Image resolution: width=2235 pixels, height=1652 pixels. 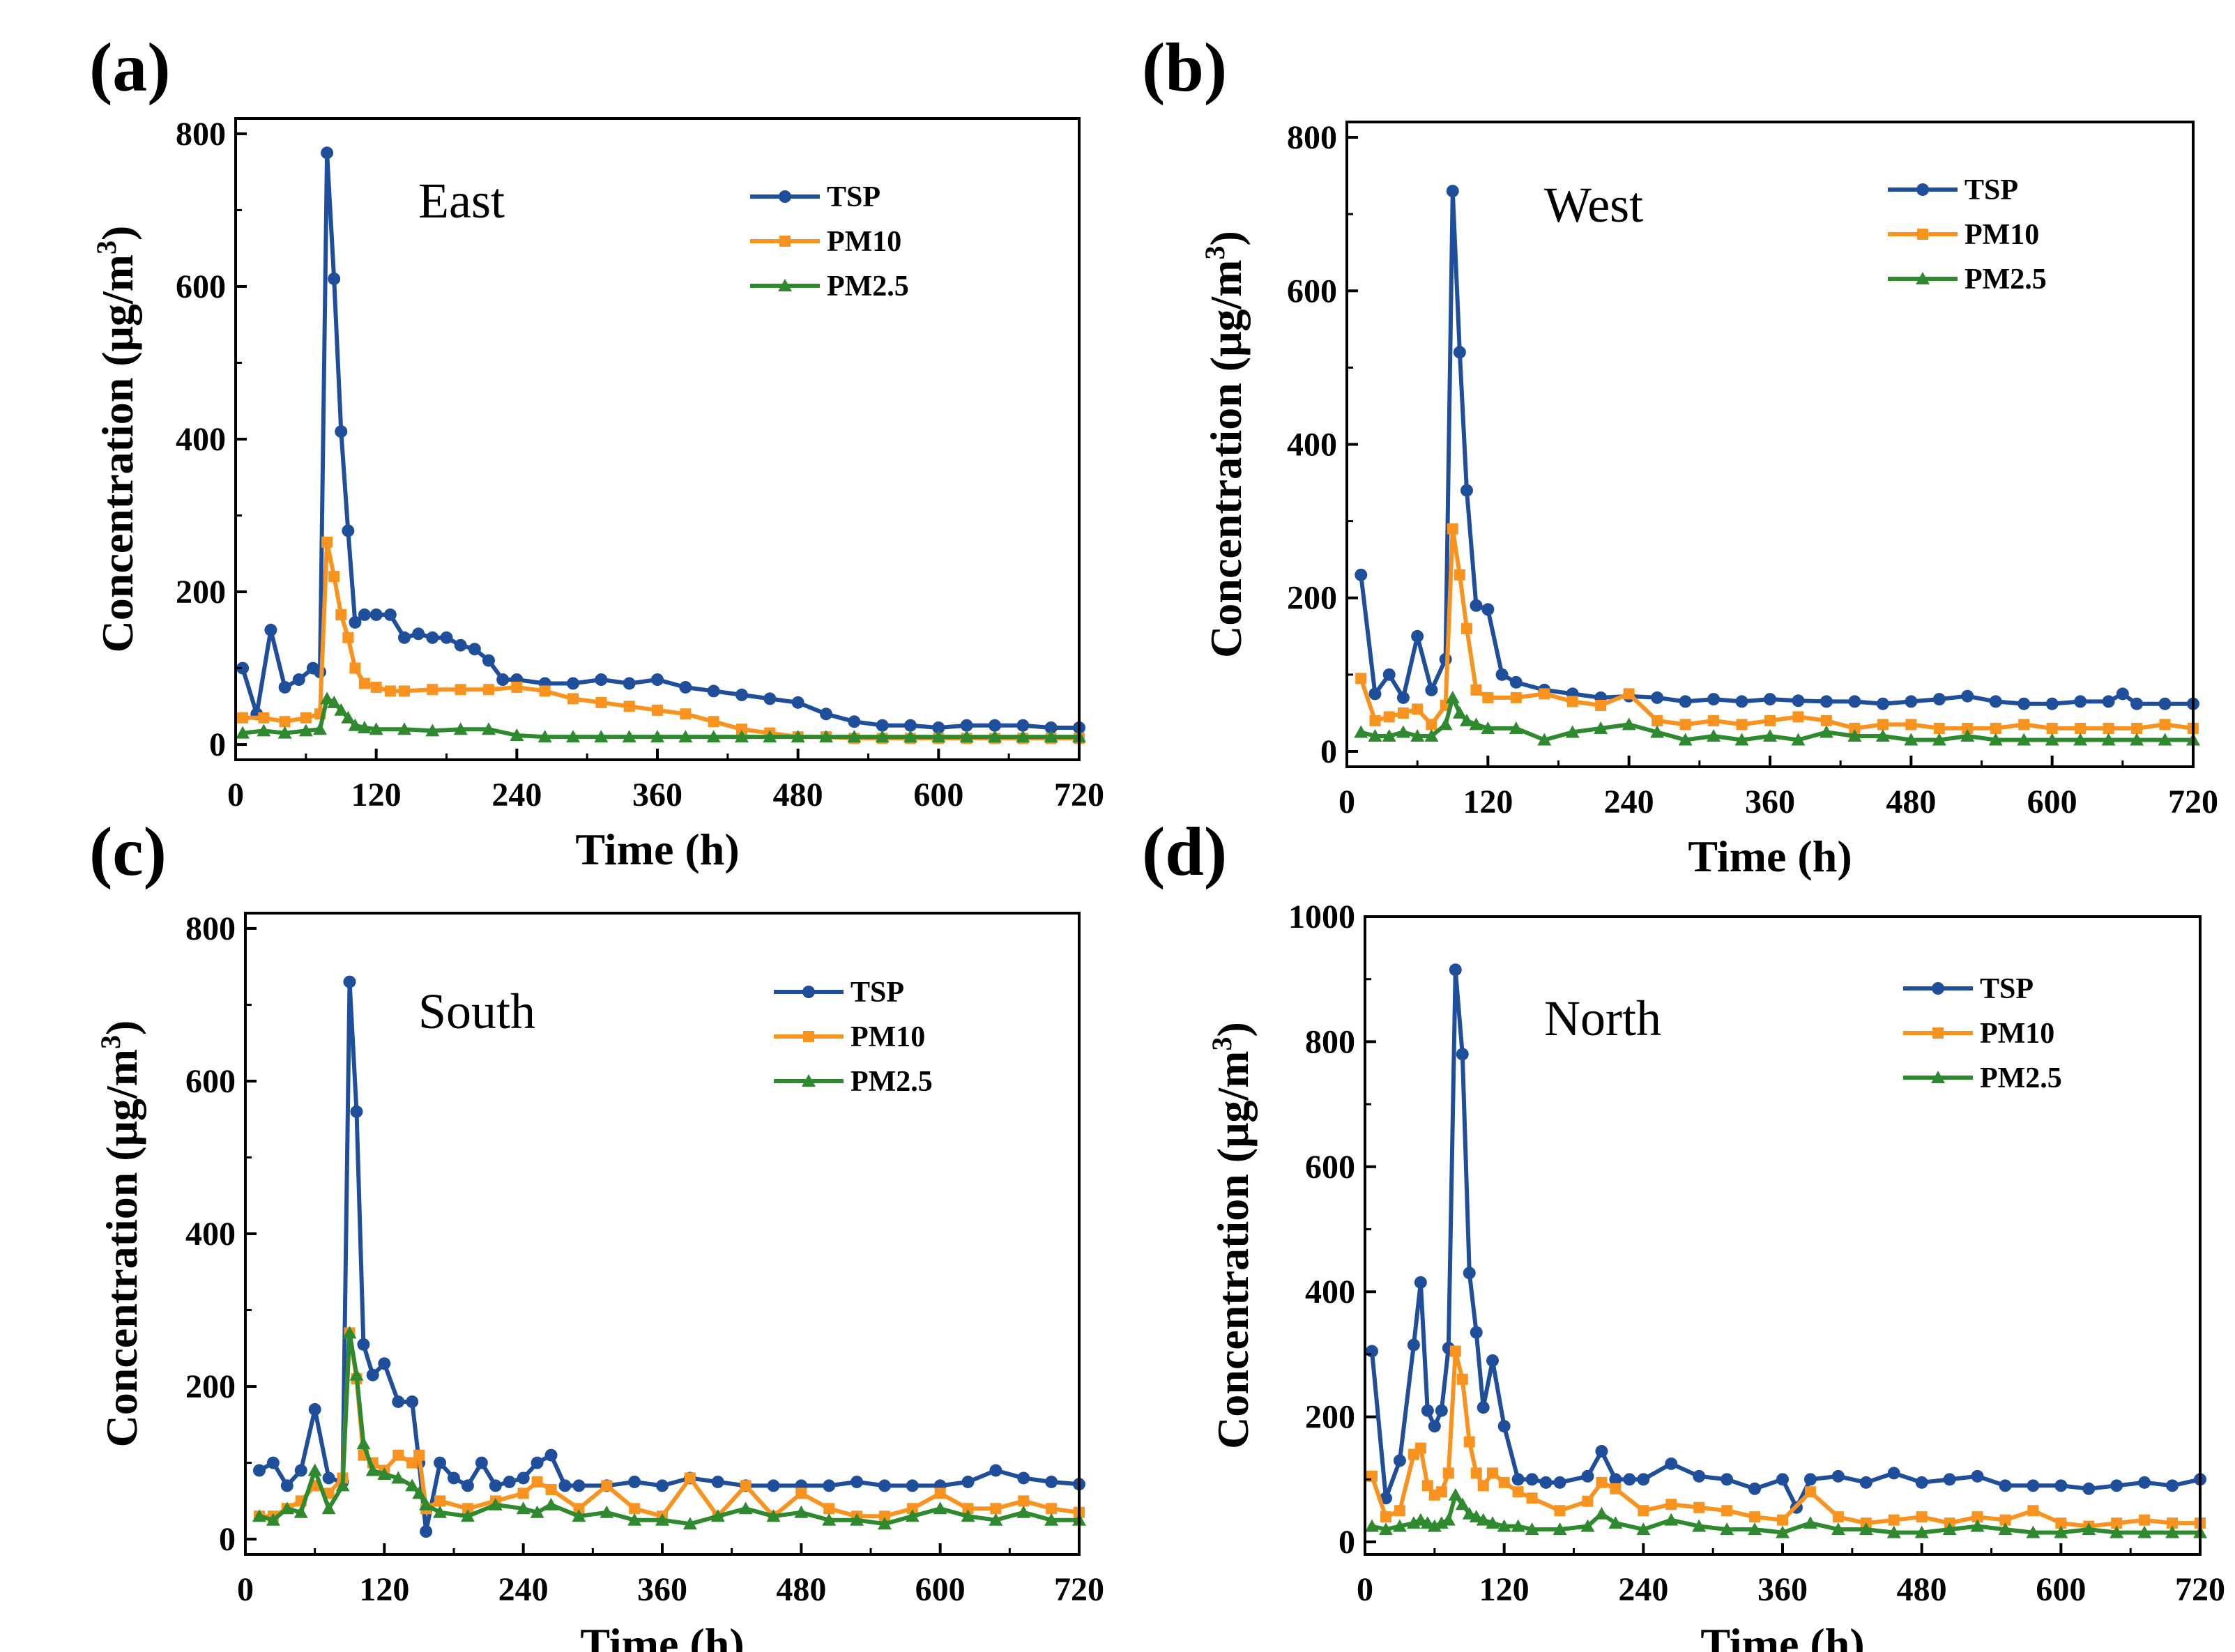 I want to click on x-tick-label: 120, so click(x=1488, y=801).